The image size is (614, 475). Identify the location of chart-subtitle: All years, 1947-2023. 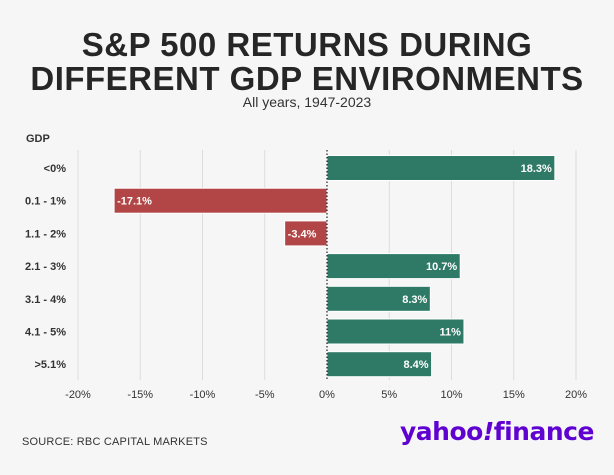
(307, 102).